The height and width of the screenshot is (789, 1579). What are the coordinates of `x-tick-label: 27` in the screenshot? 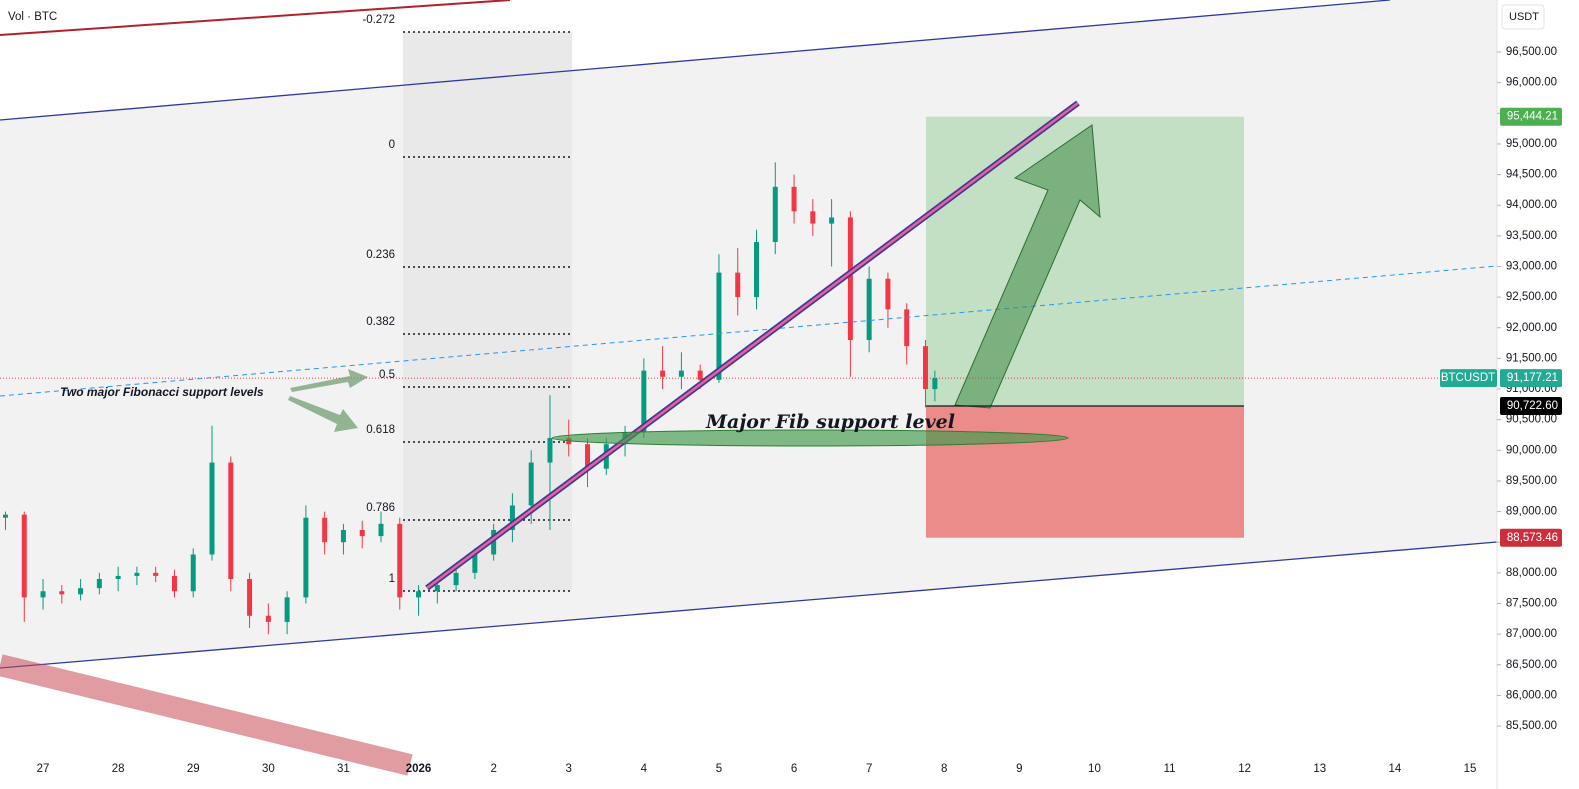 It's located at (43, 769).